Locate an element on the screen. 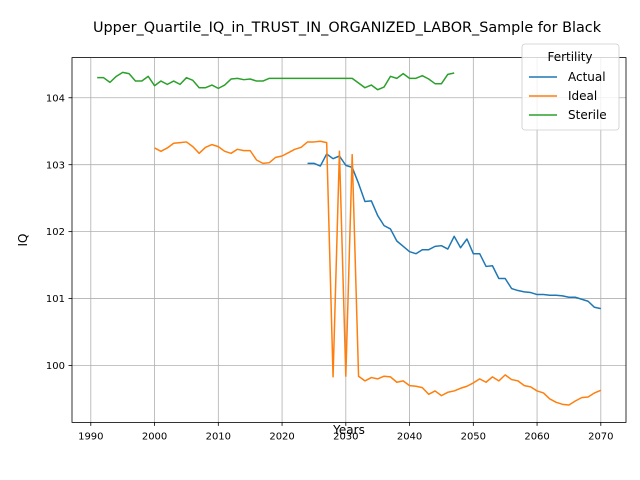  x-tick-label: 2020 is located at coordinates (281, 436).